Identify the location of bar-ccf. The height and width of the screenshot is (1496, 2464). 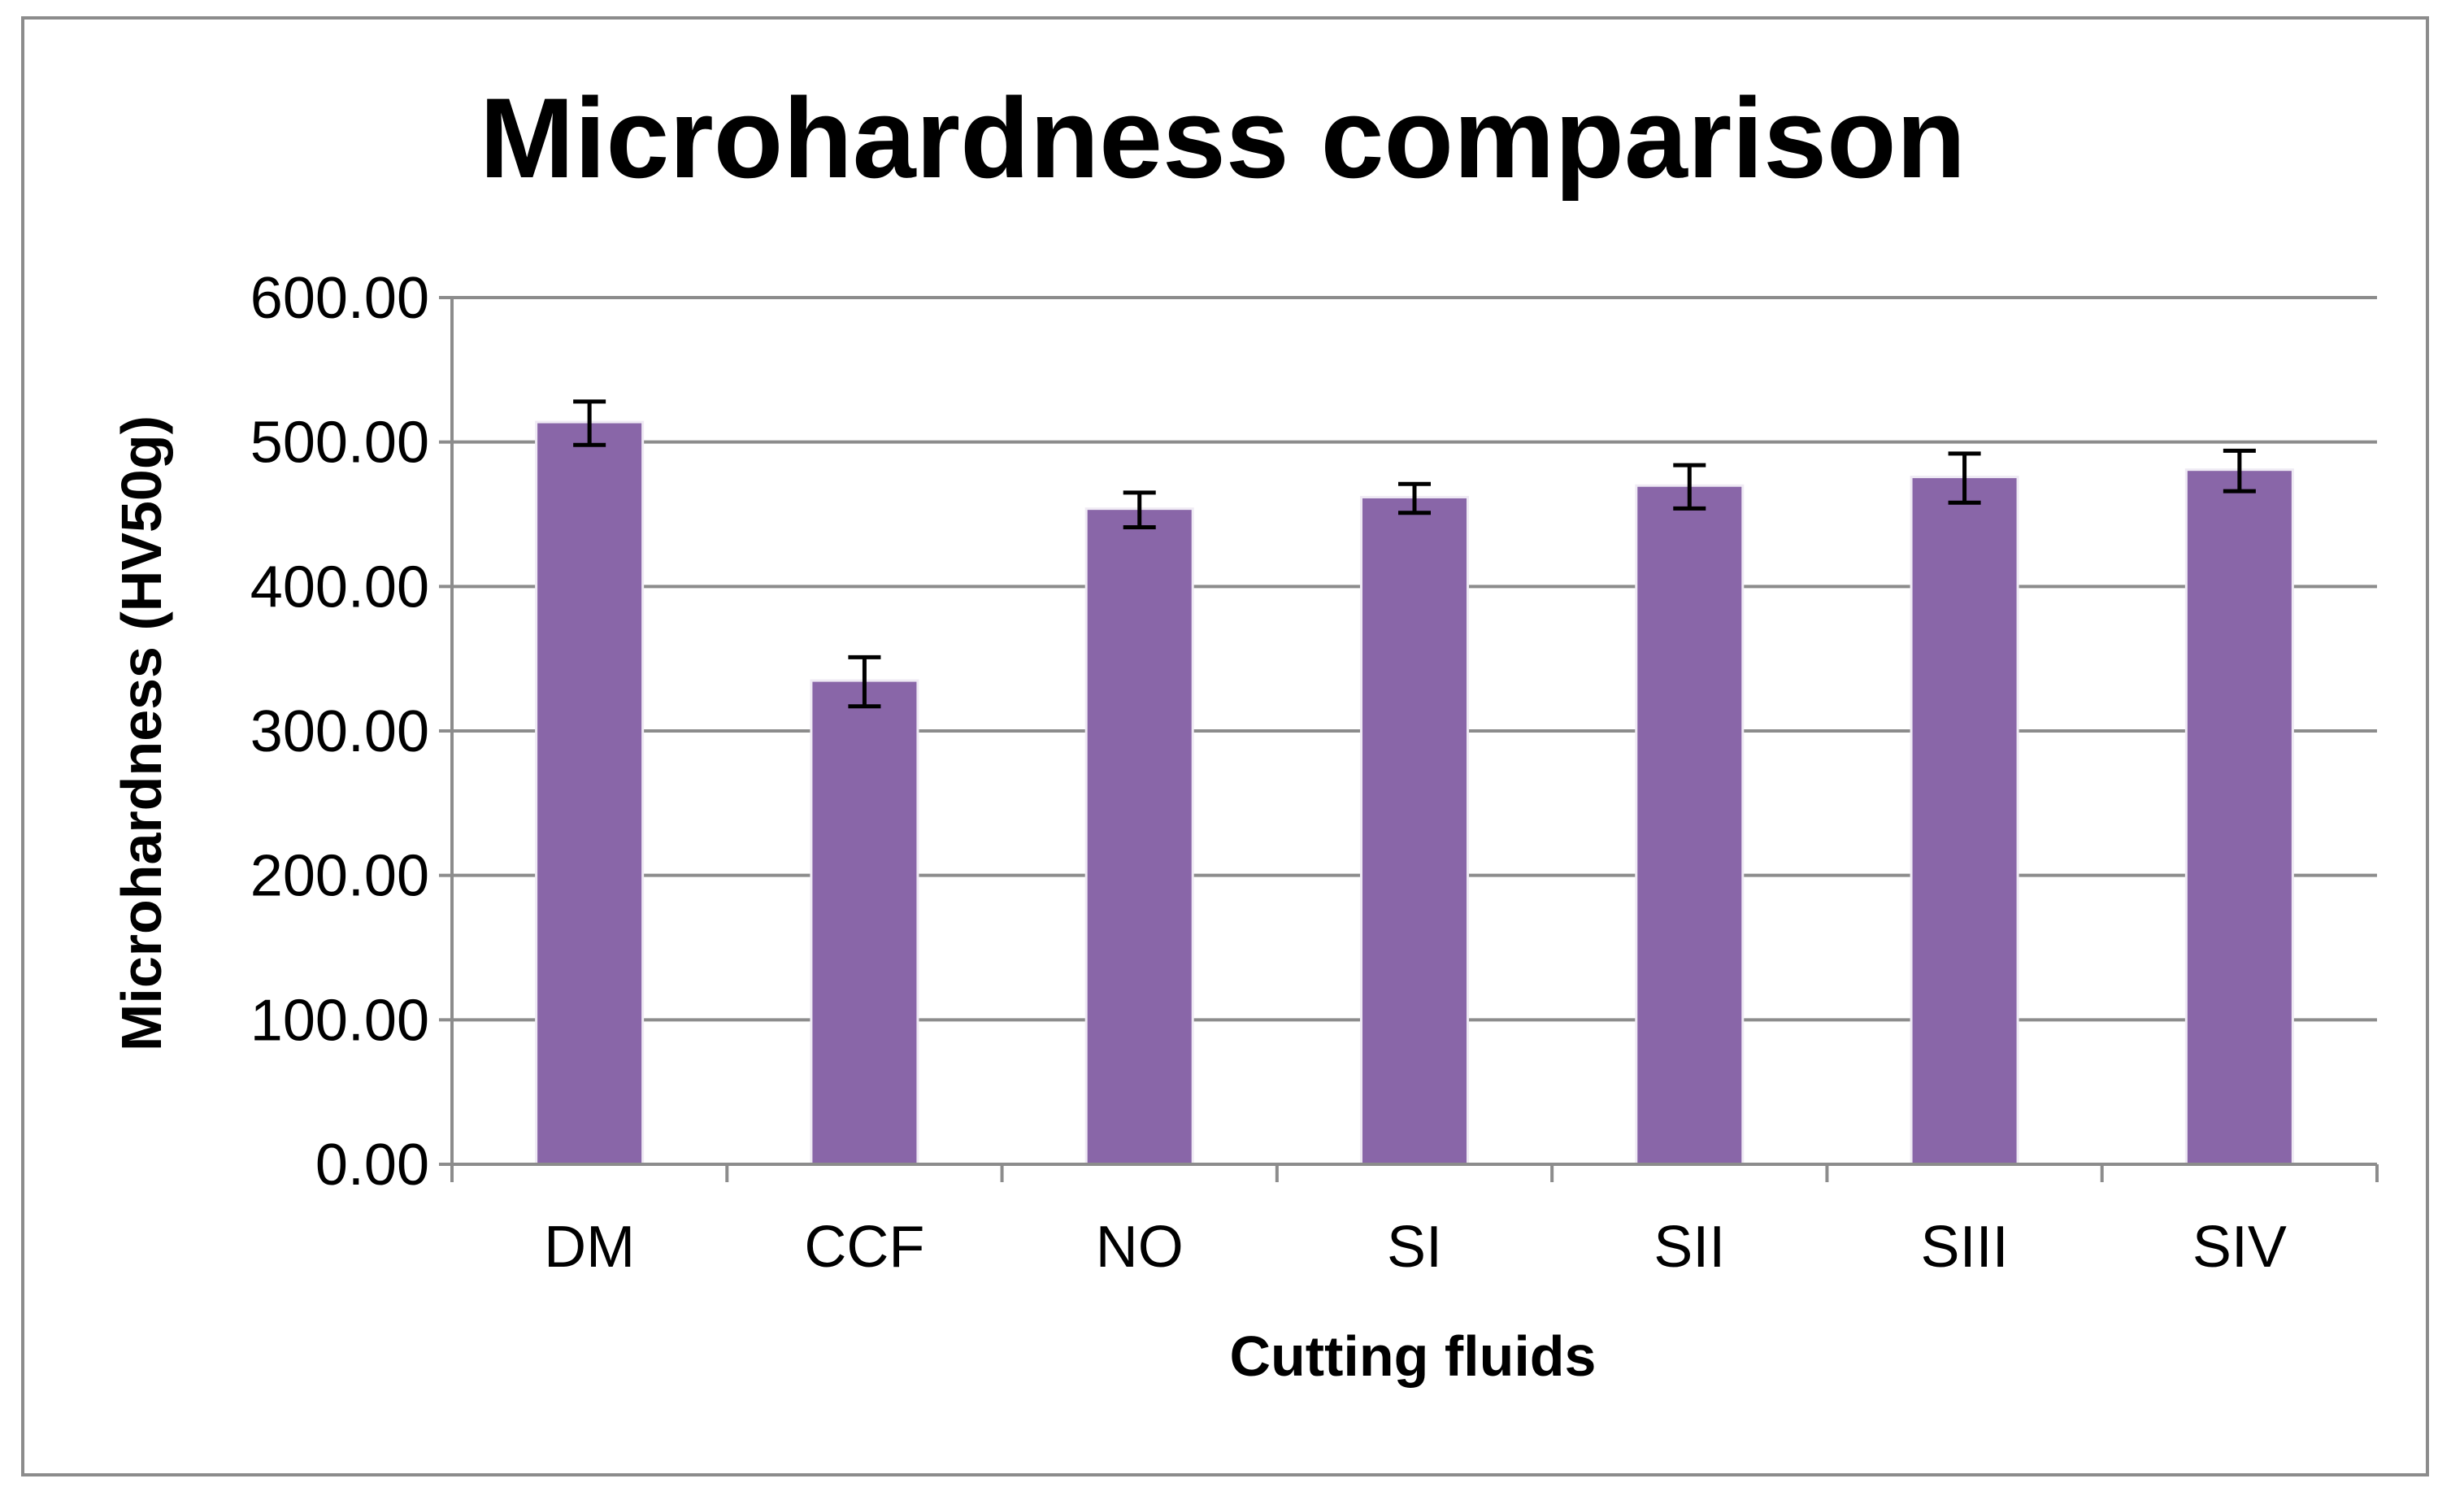
(864, 923).